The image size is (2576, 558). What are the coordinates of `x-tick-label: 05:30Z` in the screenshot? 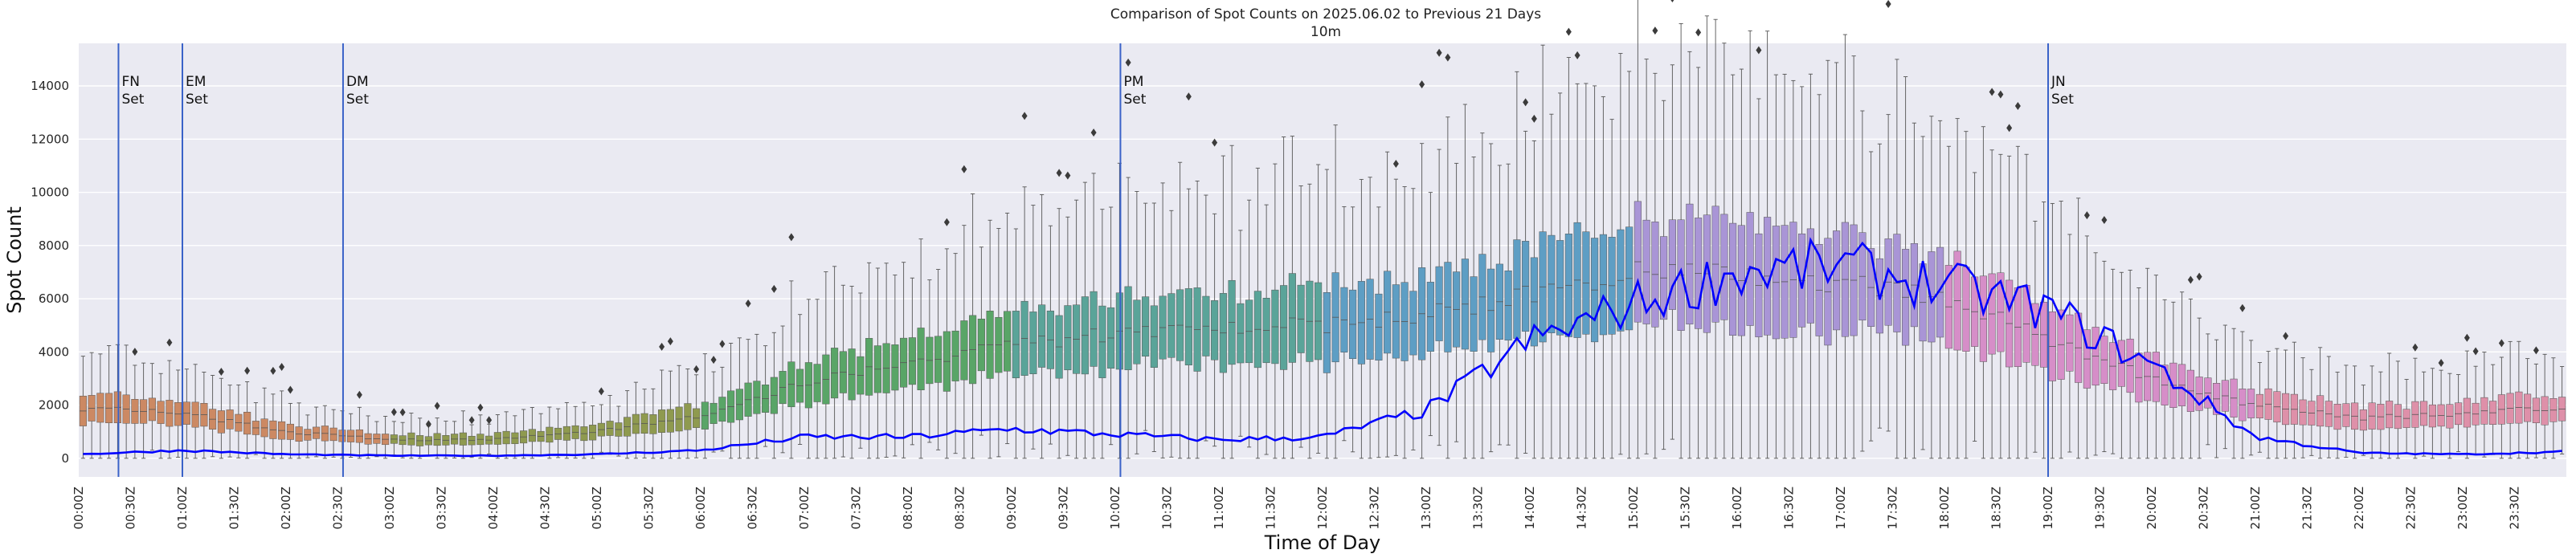 It's located at (649, 508).